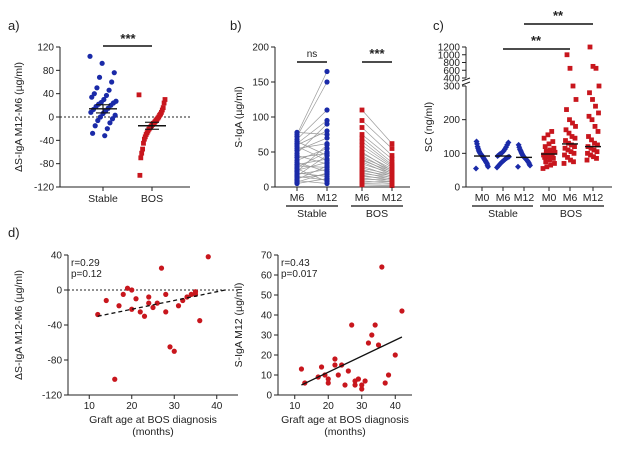  I want to click on y-tick-label: 400, so click(451, 79).